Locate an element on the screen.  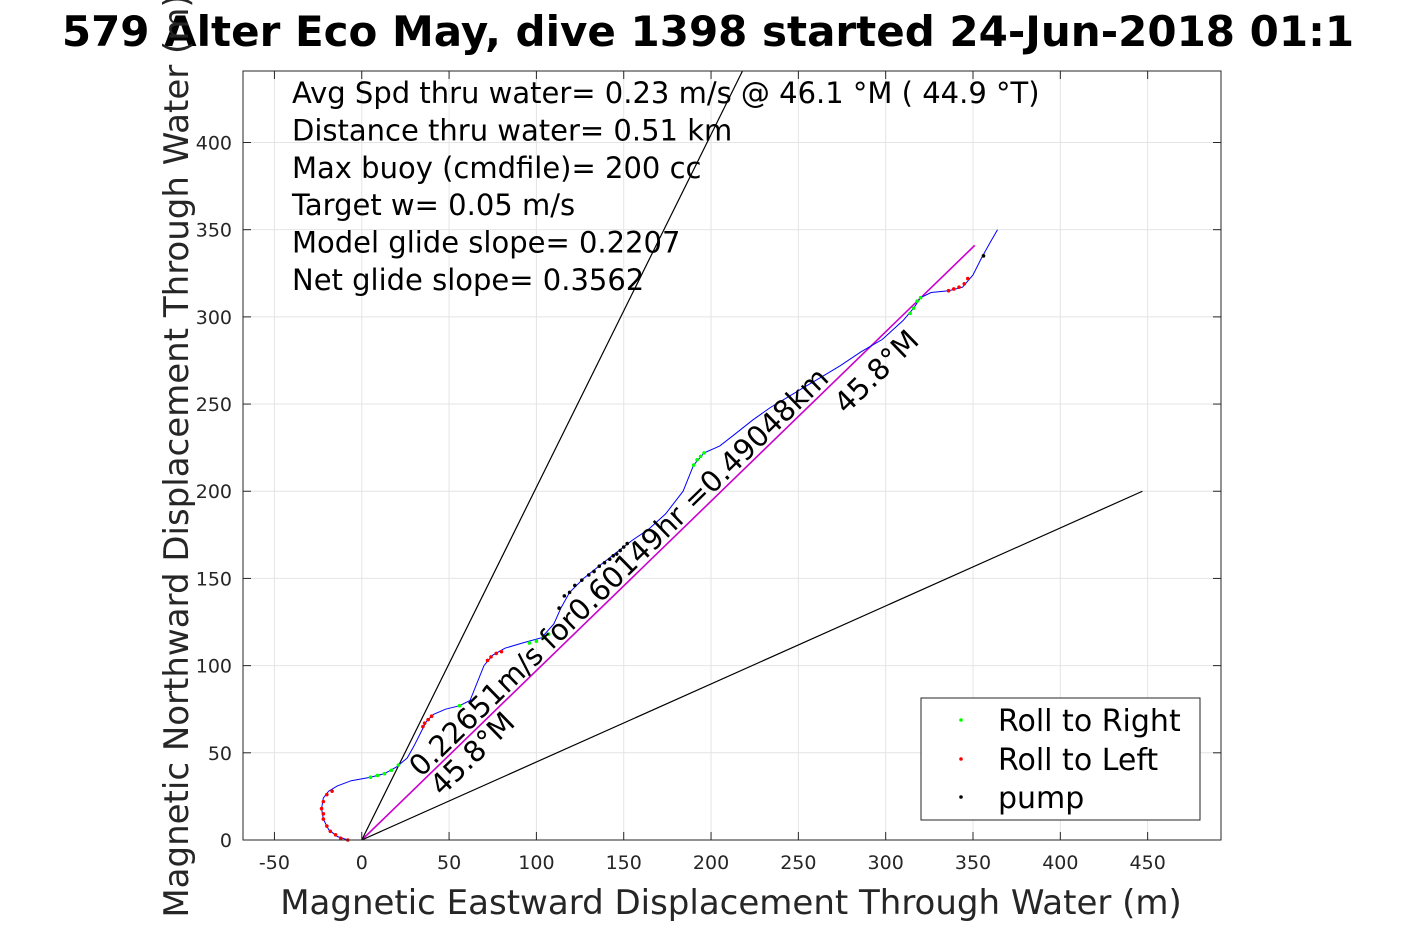
x-tick-label: 400 is located at coordinates (1060, 863).